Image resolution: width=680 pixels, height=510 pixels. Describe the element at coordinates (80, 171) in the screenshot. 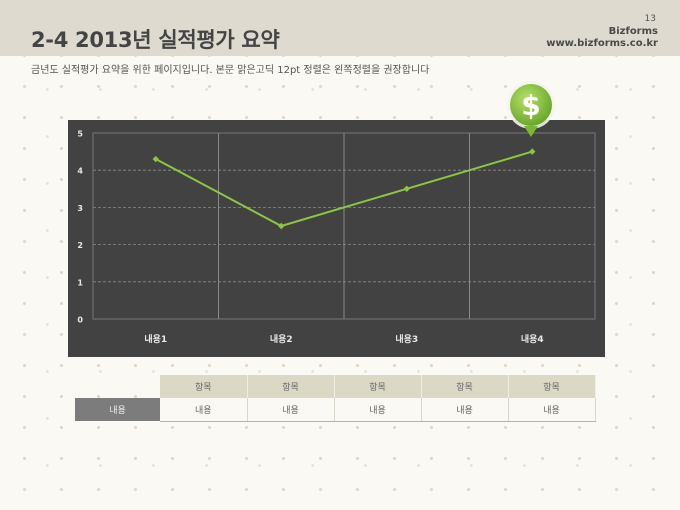

I see `y-tick-label: 4` at that location.